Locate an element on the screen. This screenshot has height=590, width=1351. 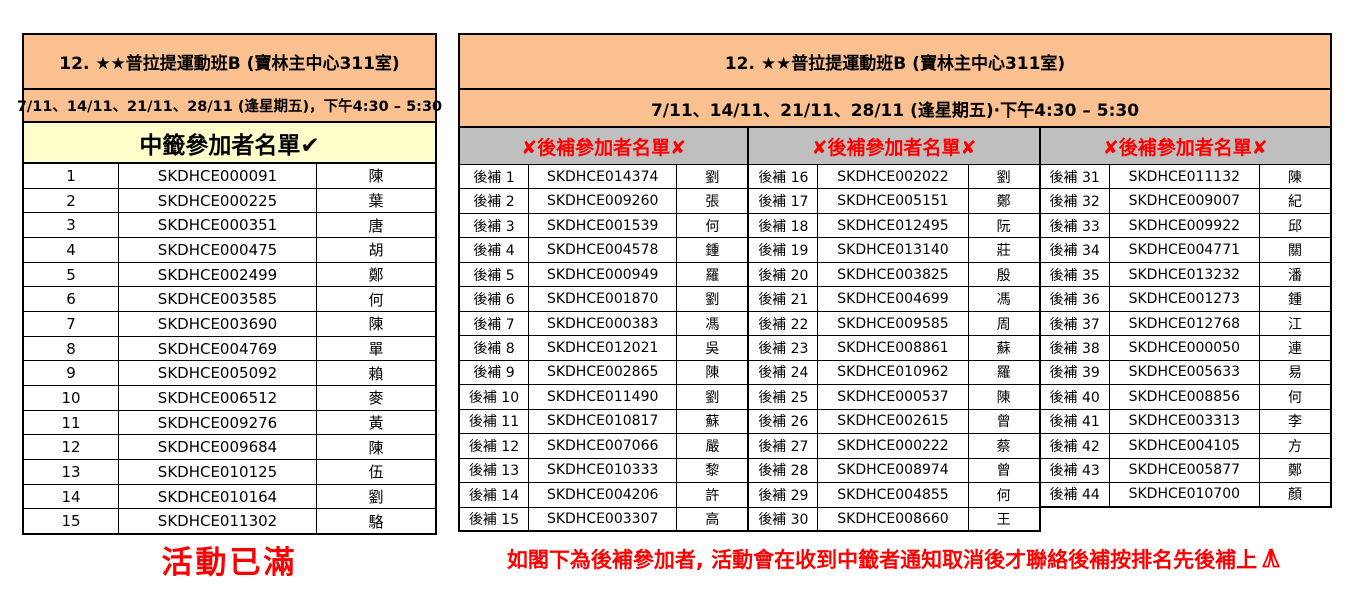
member-code-cell: SKDHCE006512 is located at coordinates (218, 398).